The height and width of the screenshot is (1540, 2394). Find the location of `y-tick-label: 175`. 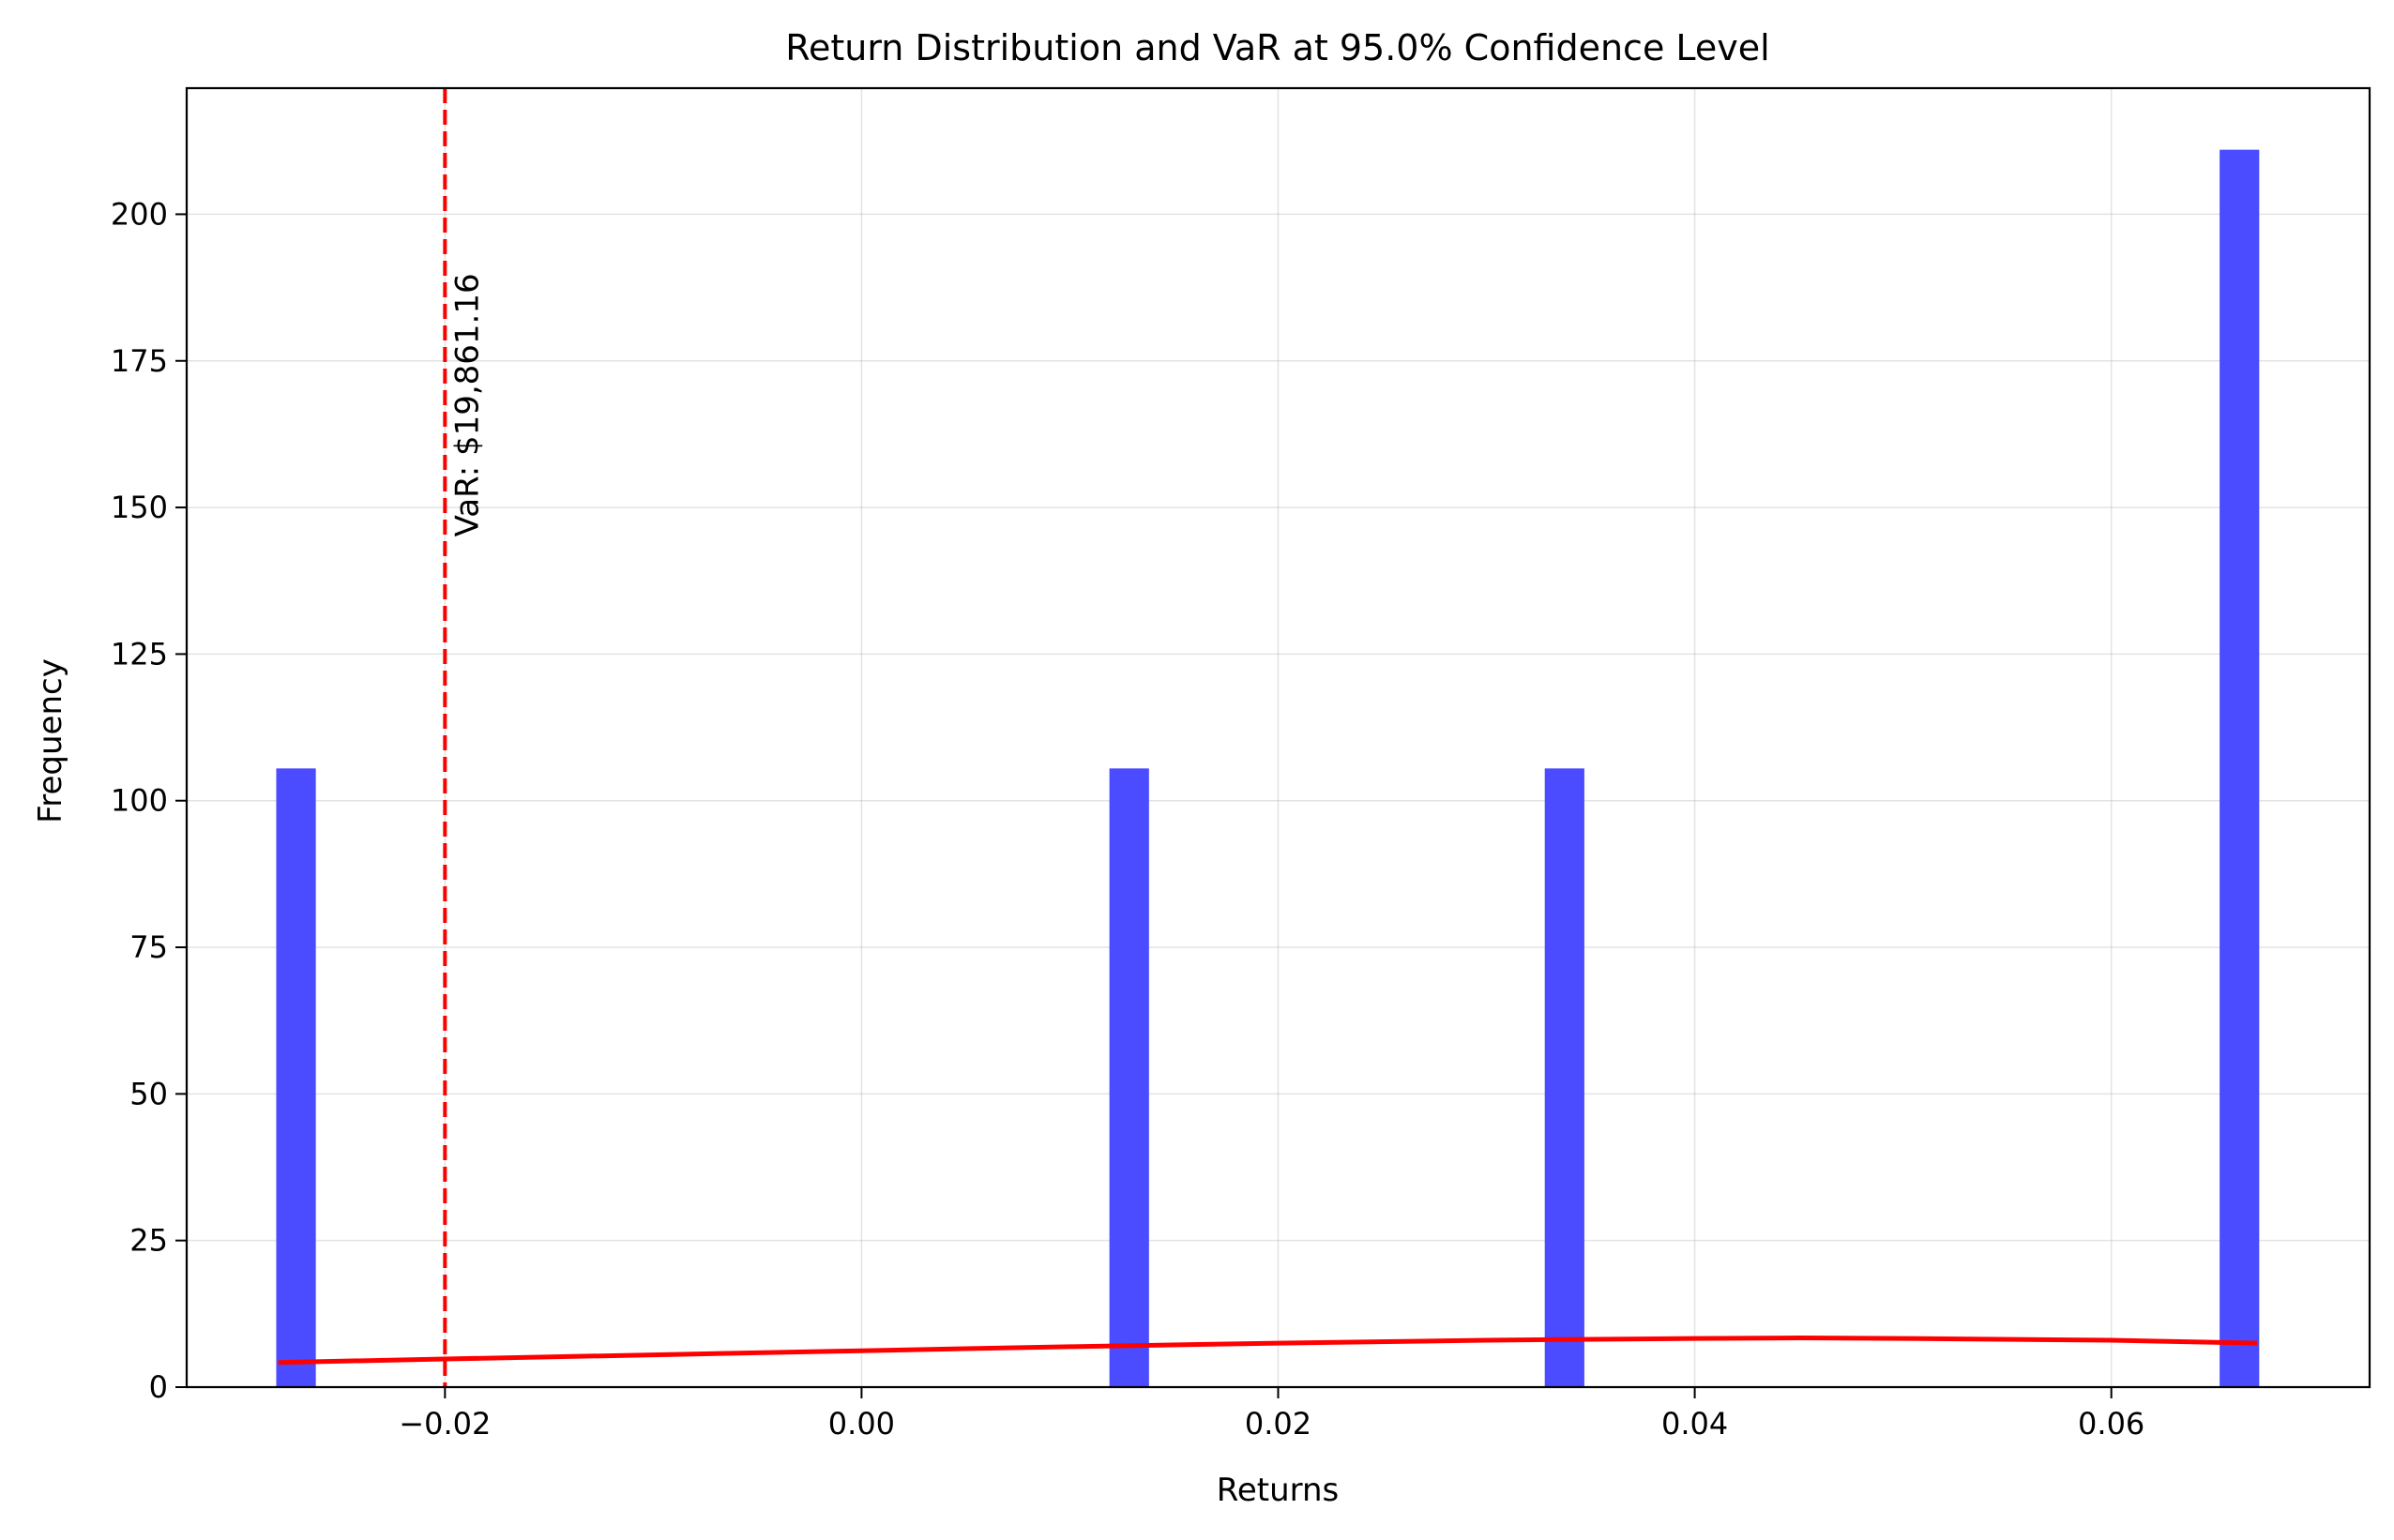

y-tick-label: 175 is located at coordinates (139, 361).